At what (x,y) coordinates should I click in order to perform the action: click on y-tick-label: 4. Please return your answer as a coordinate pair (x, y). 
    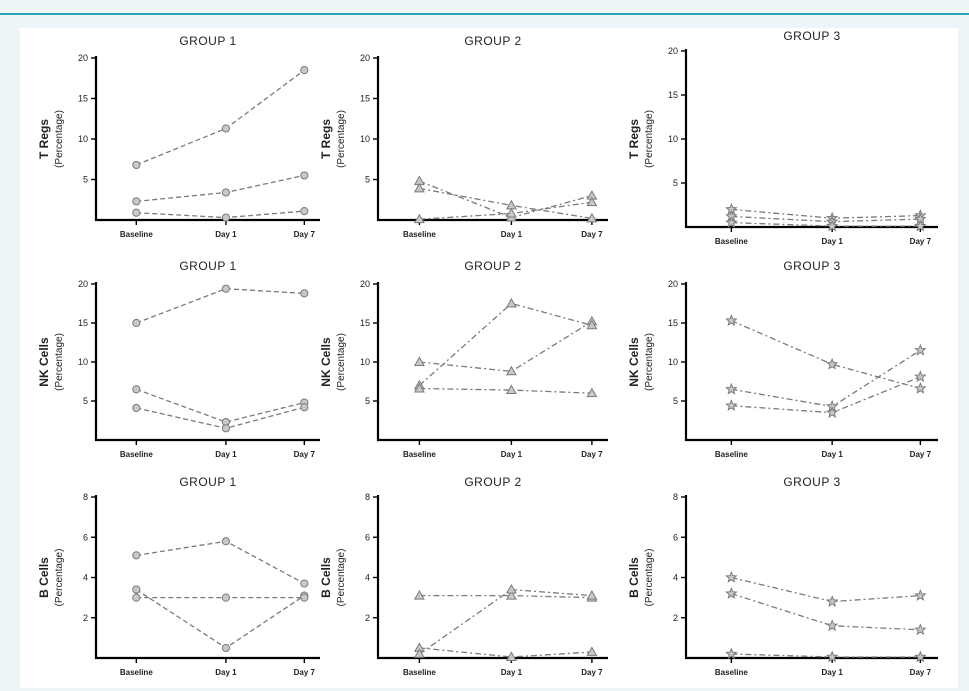
    Looking at the image, I should click on (675, 578).